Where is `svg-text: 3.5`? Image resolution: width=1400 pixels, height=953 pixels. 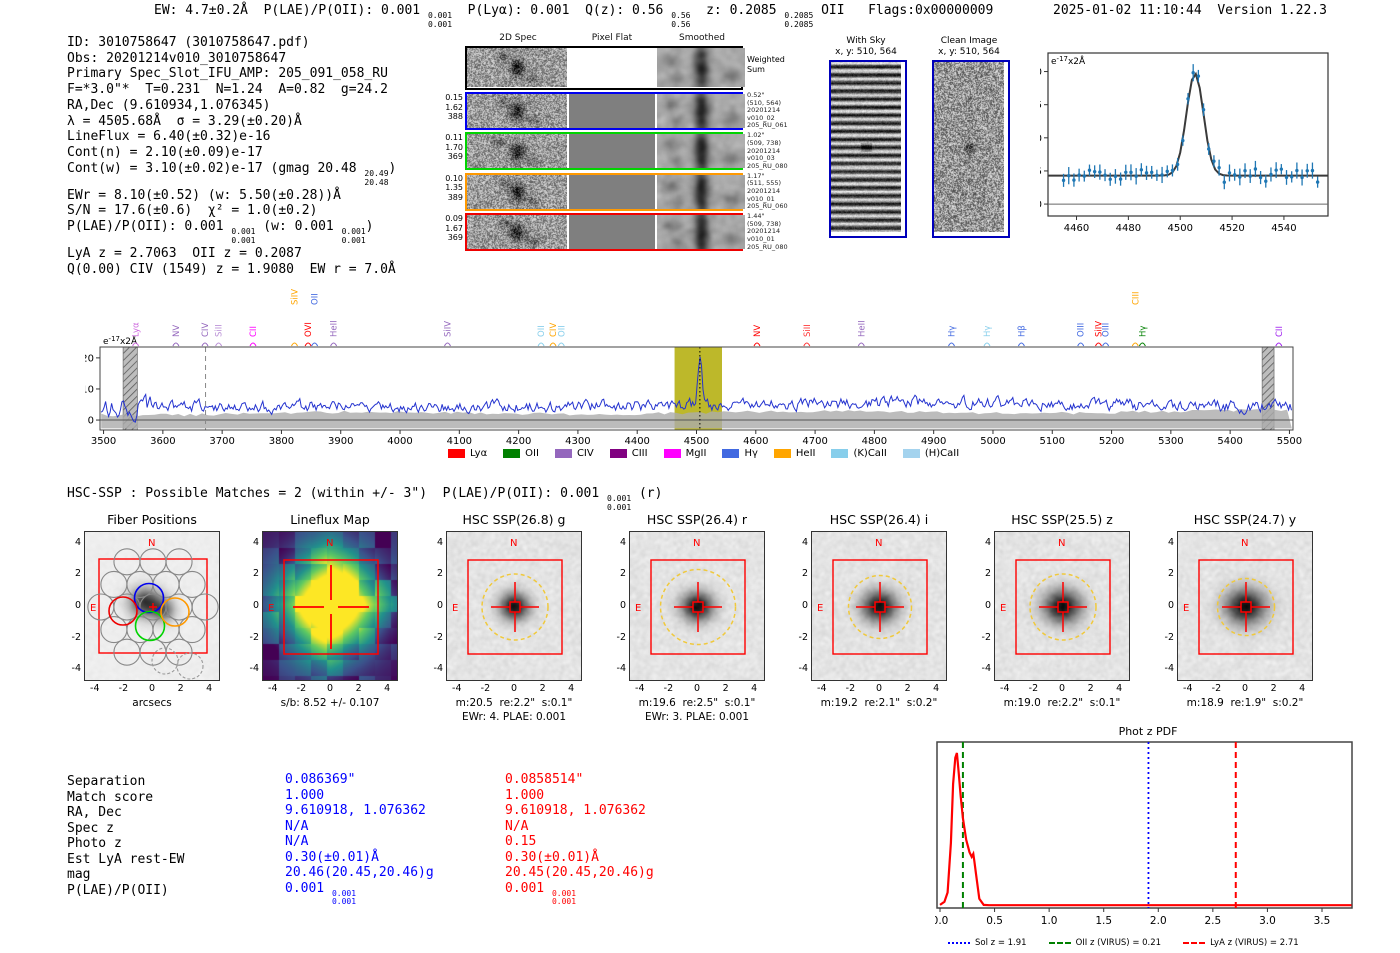
svg-text: 3.5 is located at coordinates (1322, 921).